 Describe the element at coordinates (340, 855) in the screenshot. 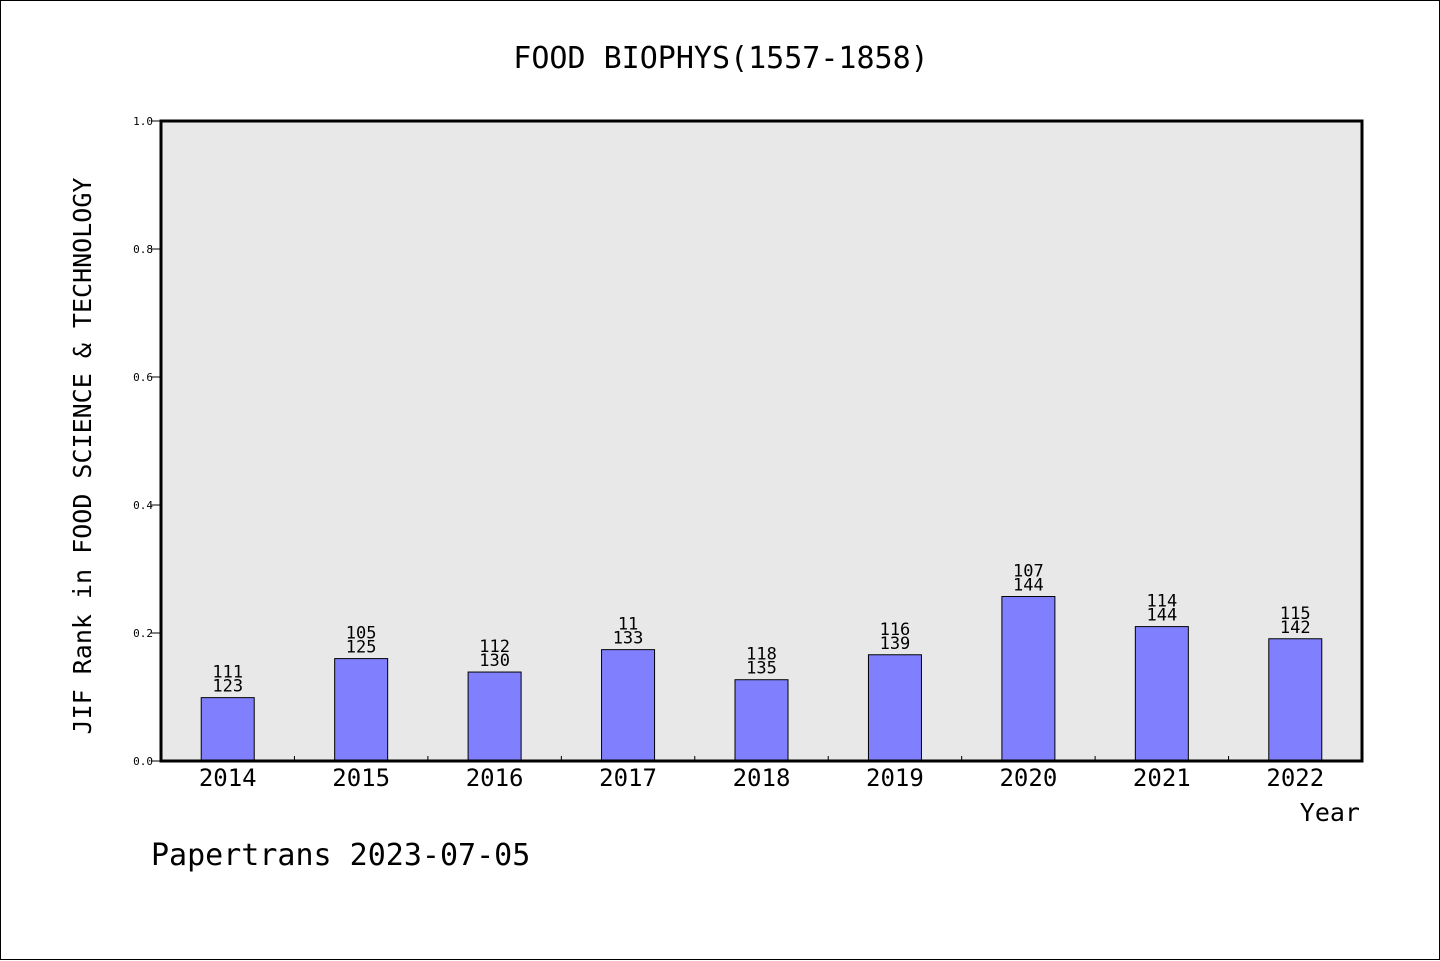

I see `footer-text: Papertrans 2023-07-05` at that location.